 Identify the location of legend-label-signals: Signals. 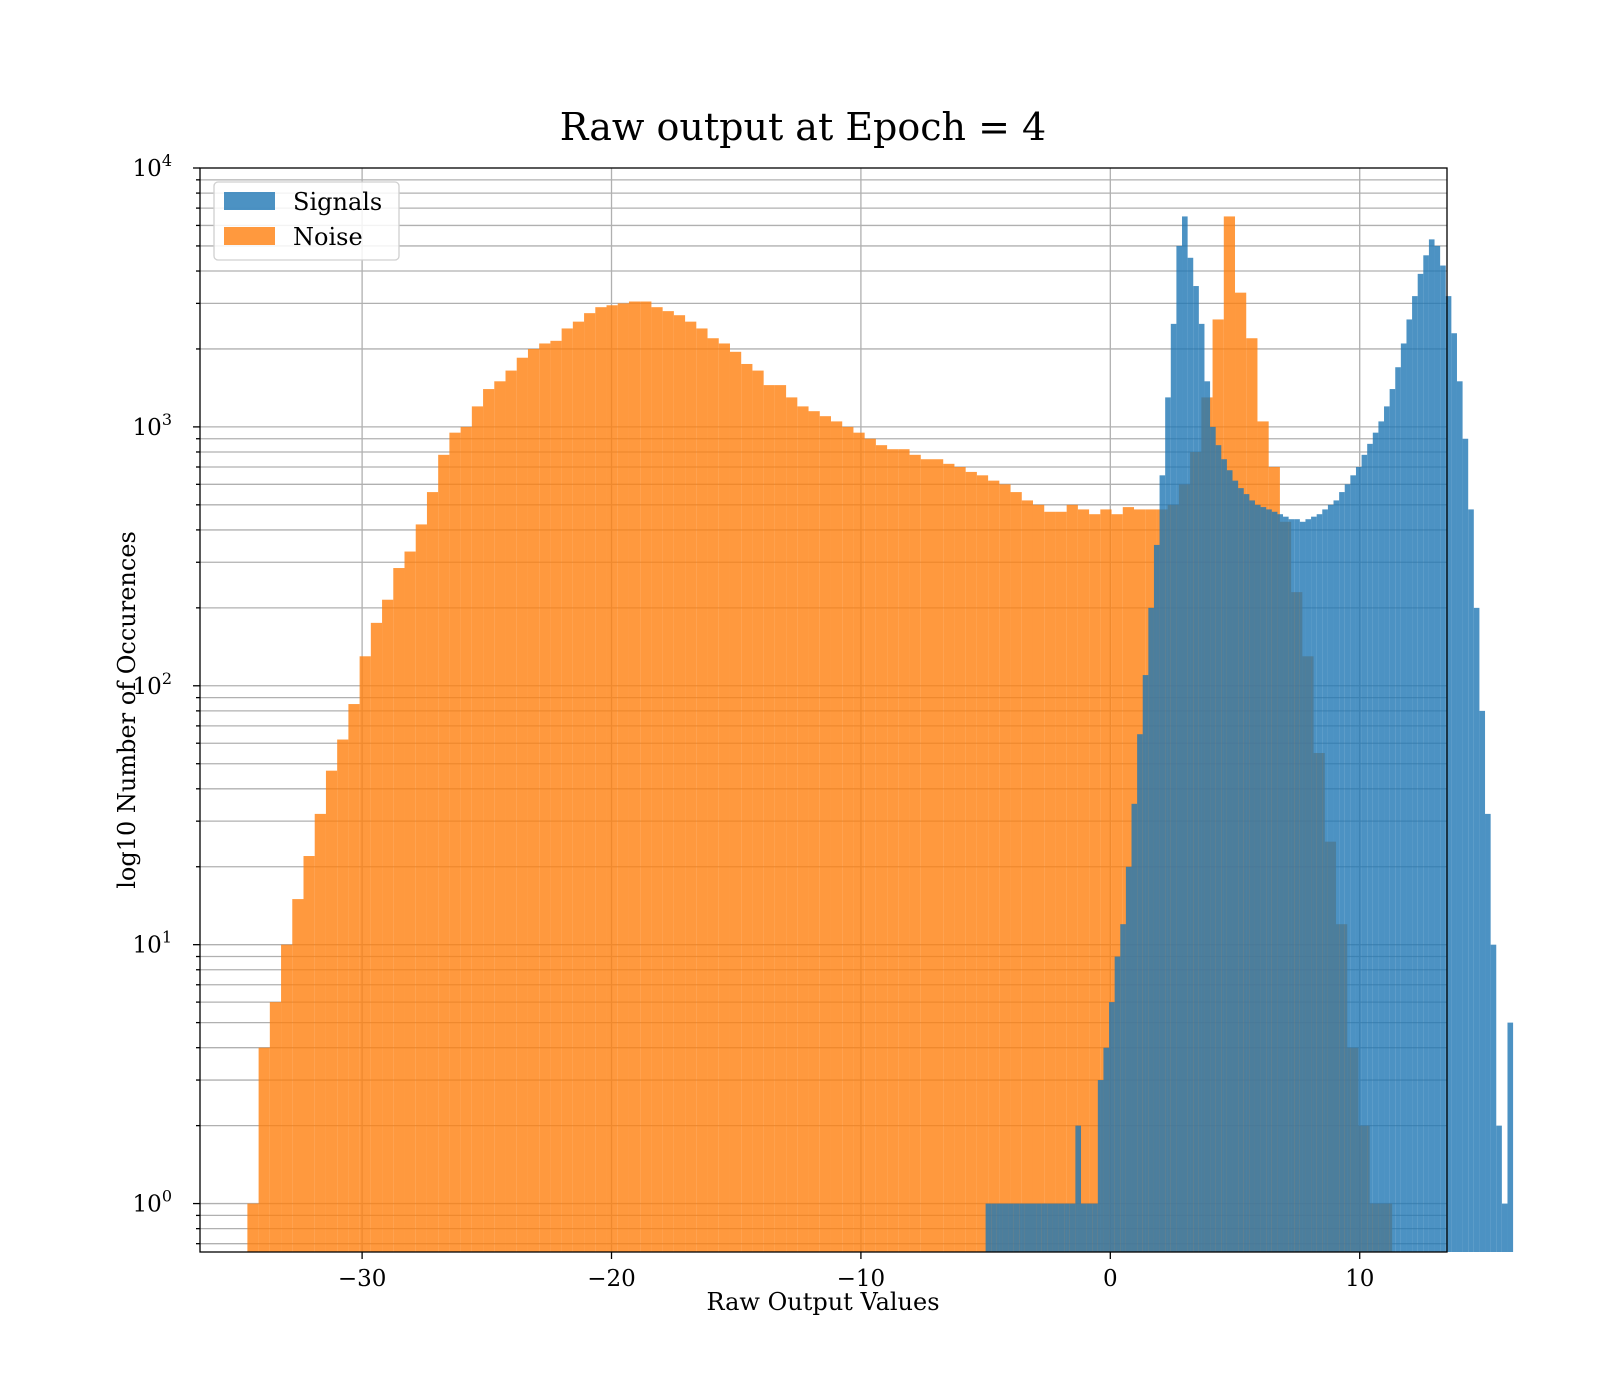
(337, 202).